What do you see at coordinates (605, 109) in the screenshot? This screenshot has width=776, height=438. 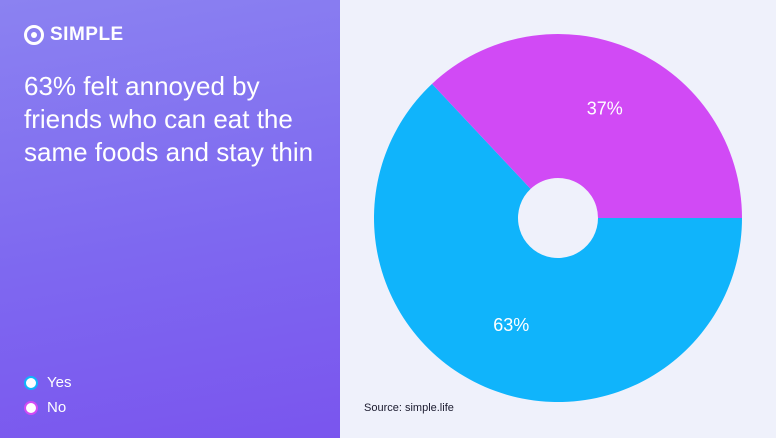 I see `data-label: 37%` at bounding box center [605, 109].